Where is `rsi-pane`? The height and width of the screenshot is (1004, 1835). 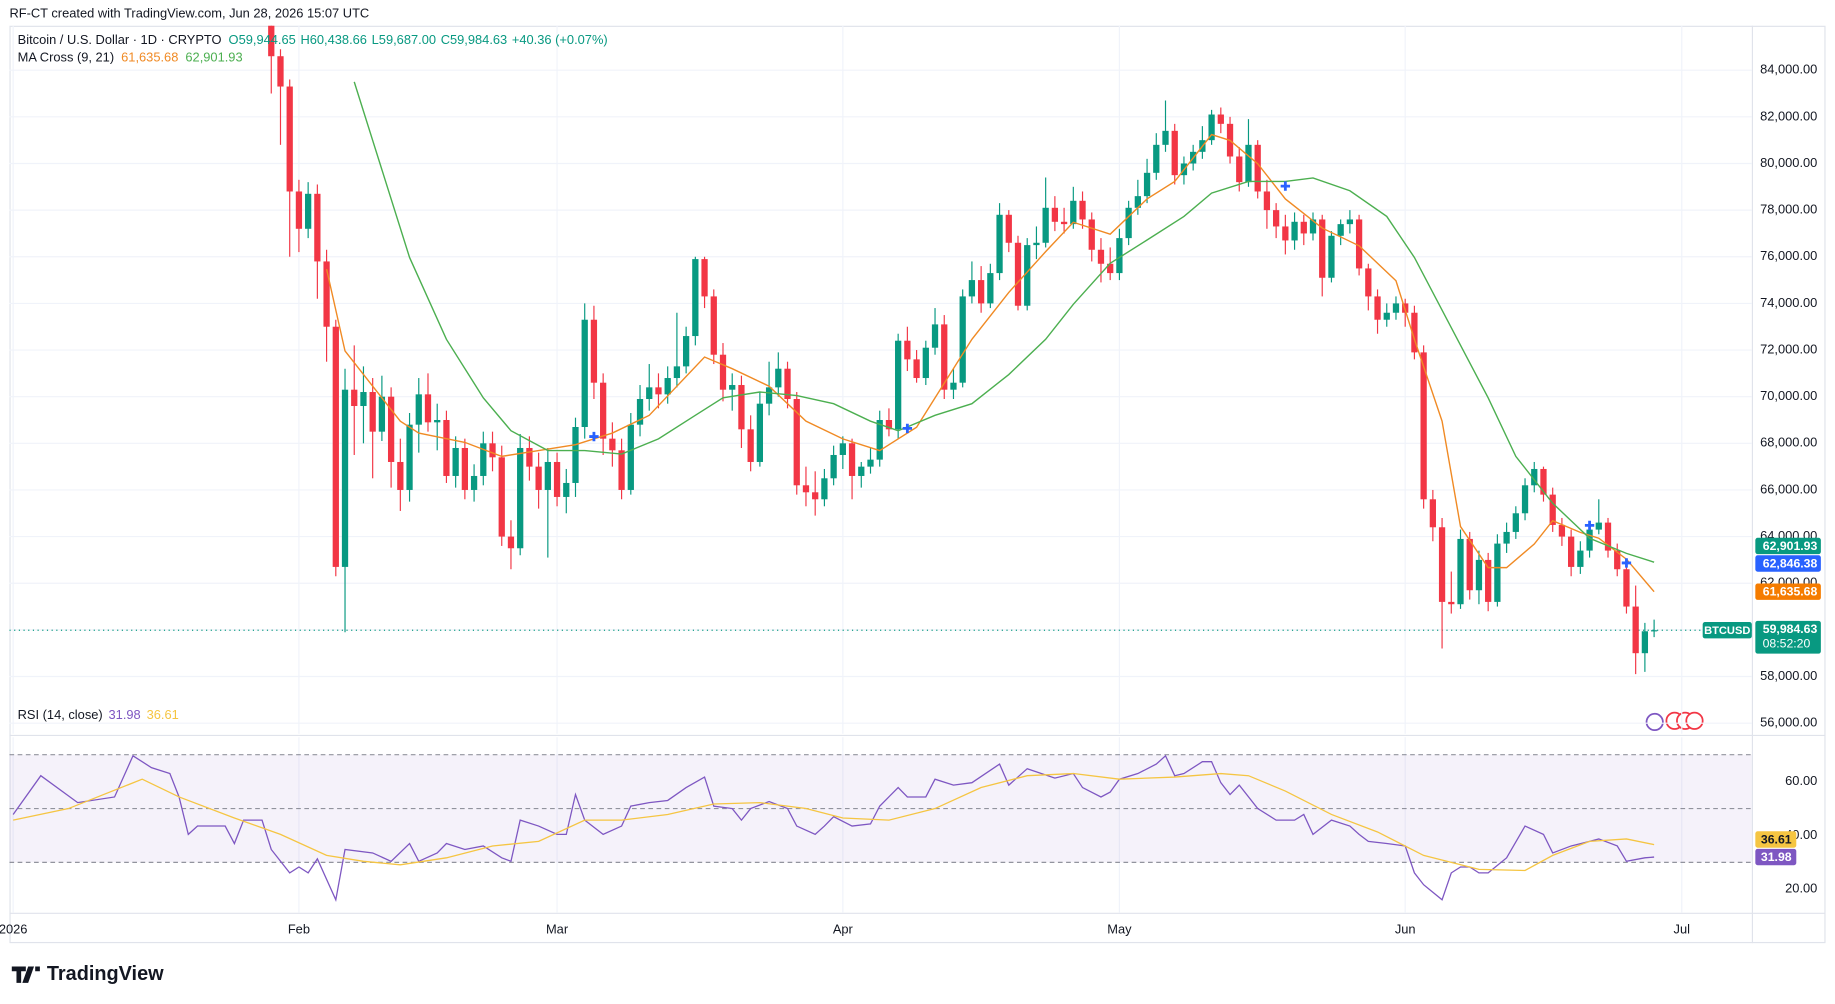
rsi-pane is located at coordinates (880, 828).